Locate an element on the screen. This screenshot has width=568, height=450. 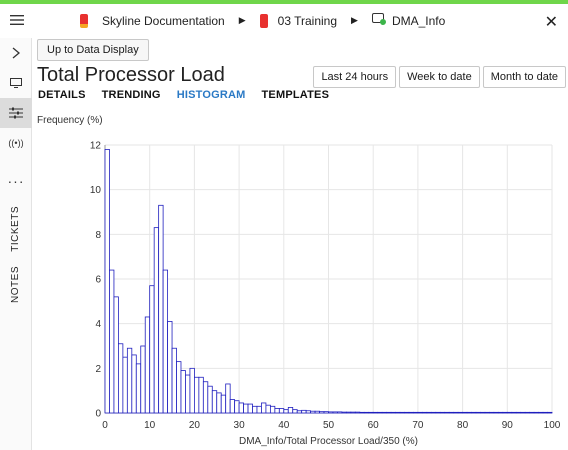
y-tick-label: 6 is located at coordinates (98, 280).